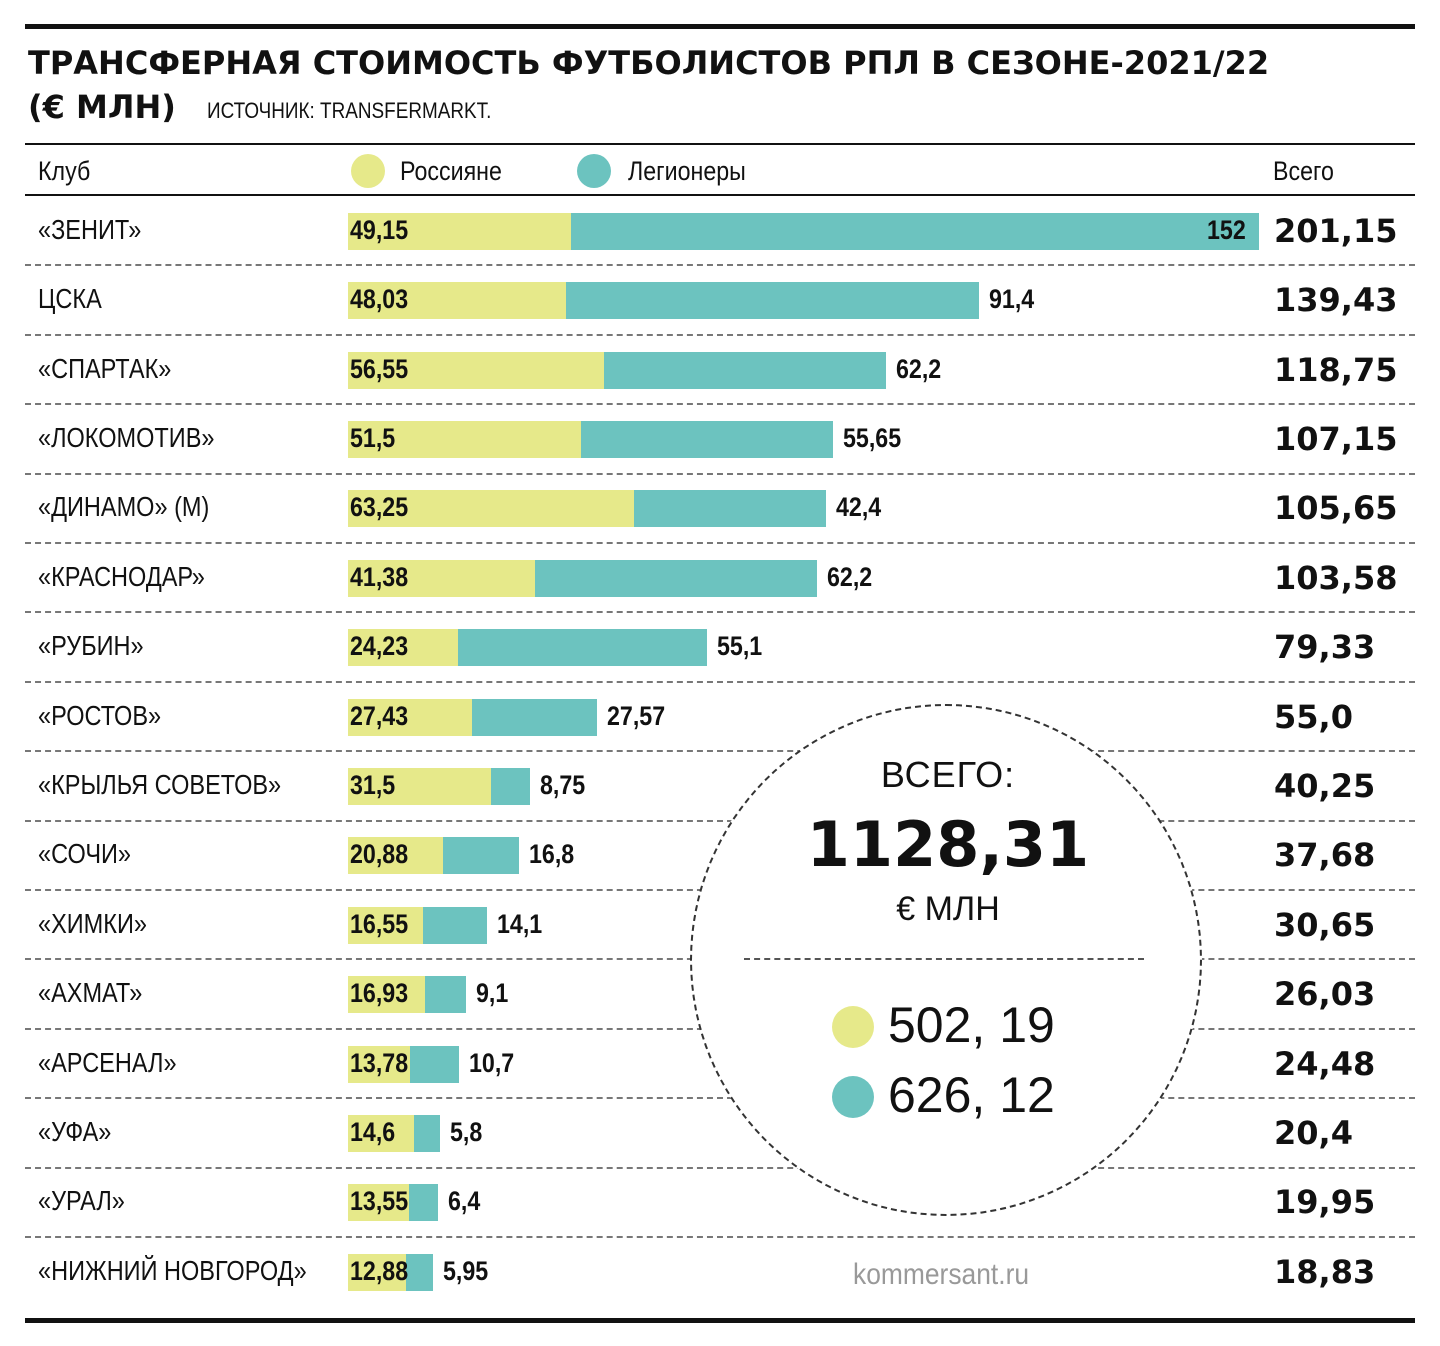  Describe the element at coordinates (1325, 855) in the screenshot. I see `total-value: 37,68` at that location.